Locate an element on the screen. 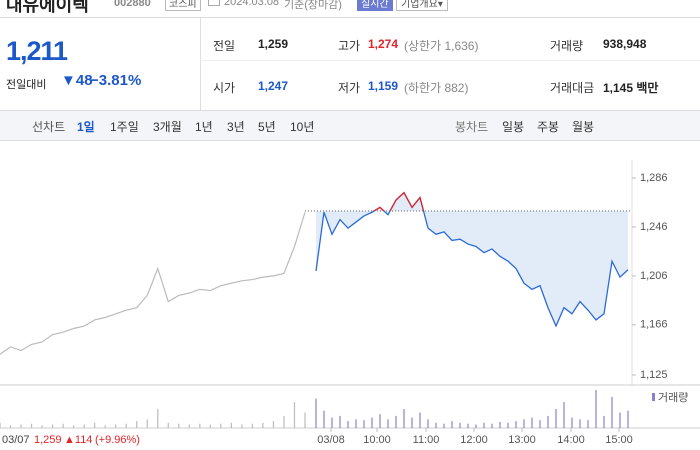  prev-date: 03/07 is located at coordinates (16, 440).